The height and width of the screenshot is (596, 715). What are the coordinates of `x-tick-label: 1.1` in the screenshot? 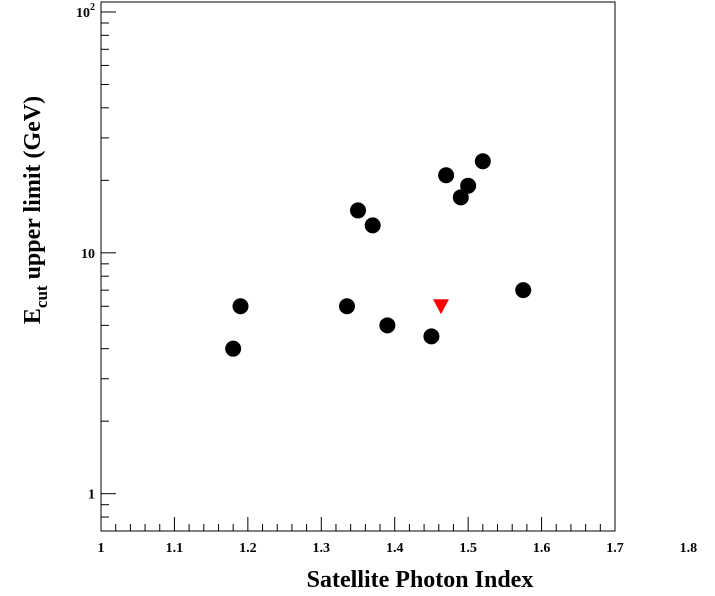 It's located at (175, 548).